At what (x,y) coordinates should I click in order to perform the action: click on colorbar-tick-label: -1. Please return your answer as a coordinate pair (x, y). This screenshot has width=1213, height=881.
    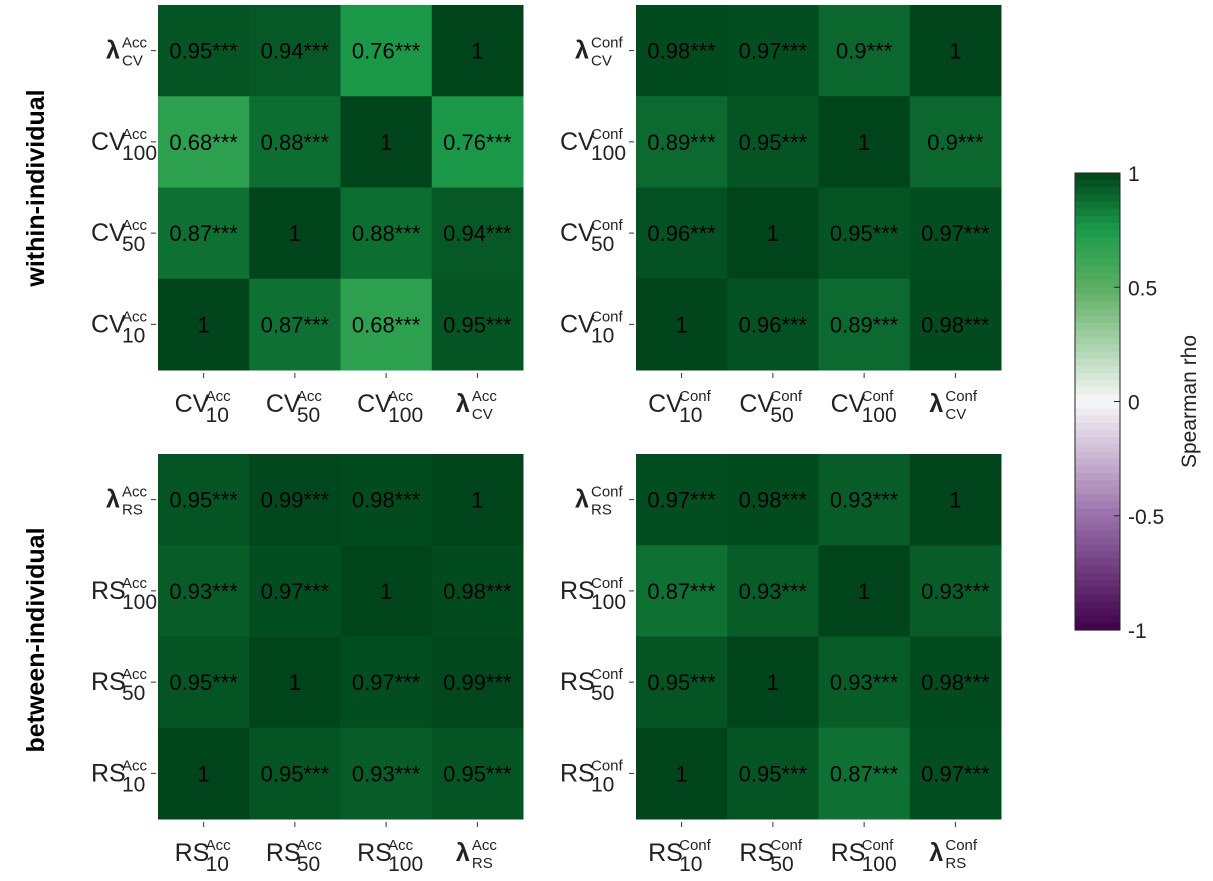
    Looking at the image, I should click on (1137, 631).